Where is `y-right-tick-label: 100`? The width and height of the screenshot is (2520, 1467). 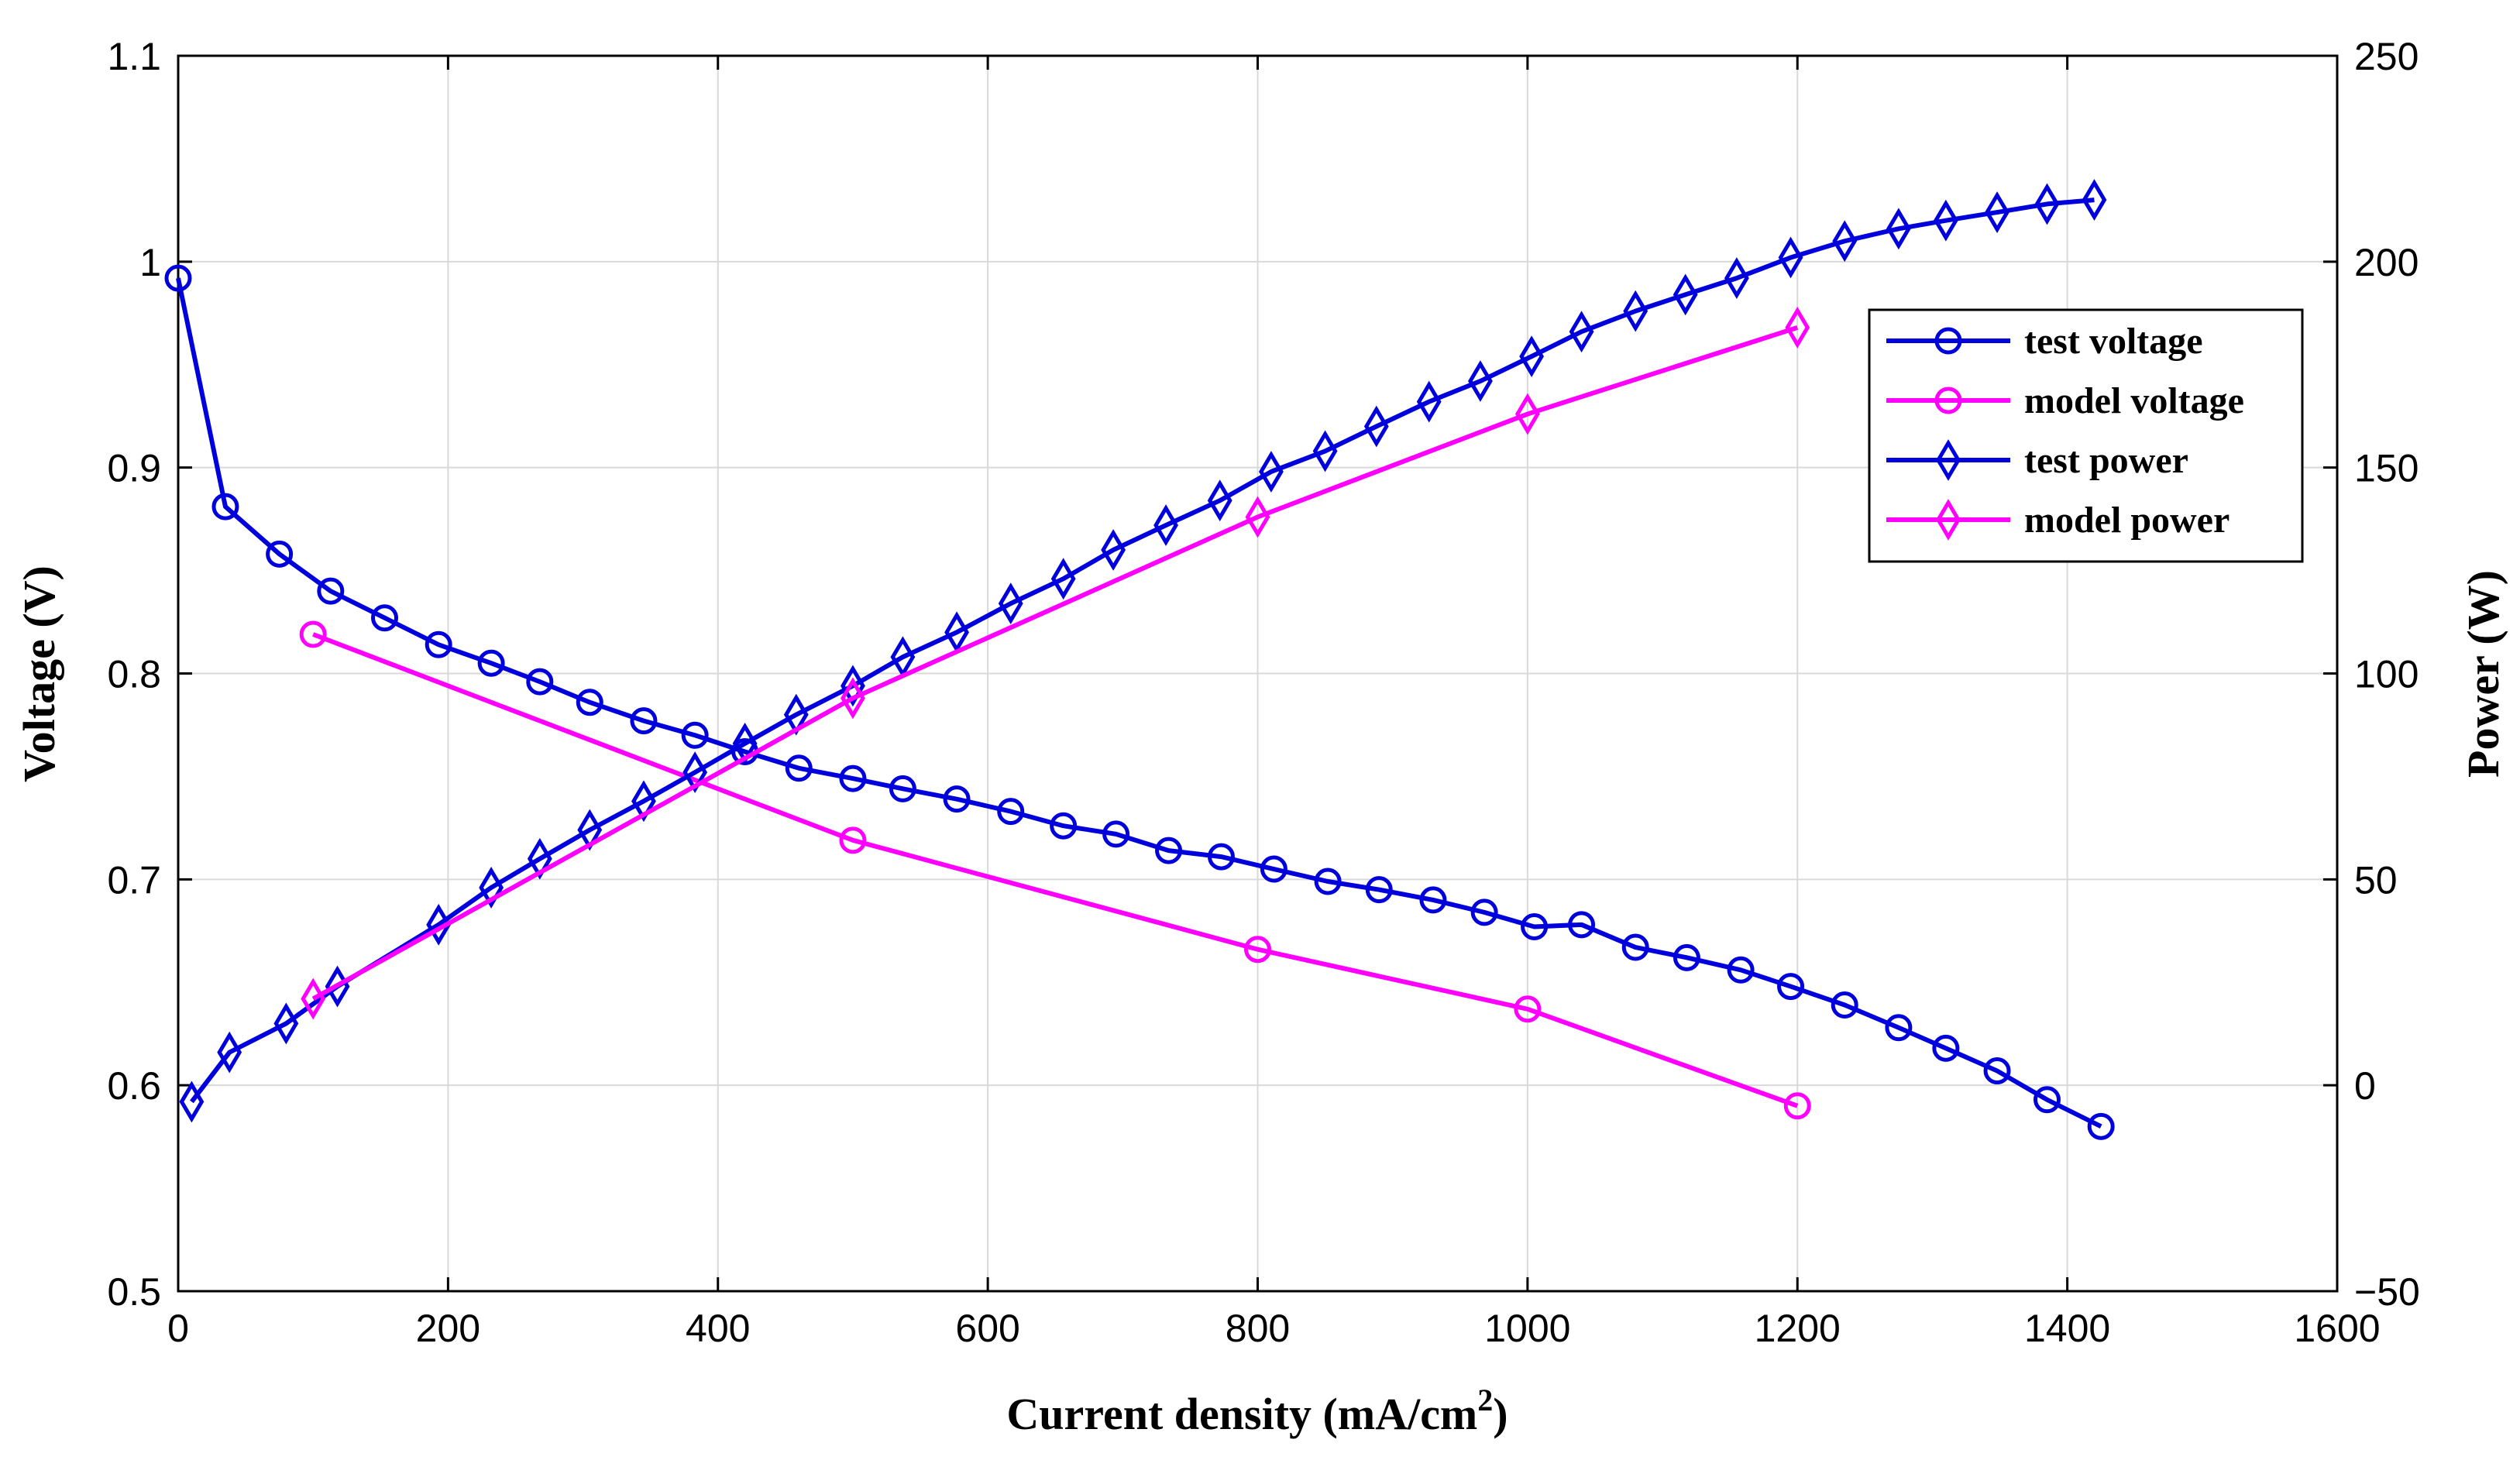
y-right-tick-label: 100 is located at coordinates (2387, 674).